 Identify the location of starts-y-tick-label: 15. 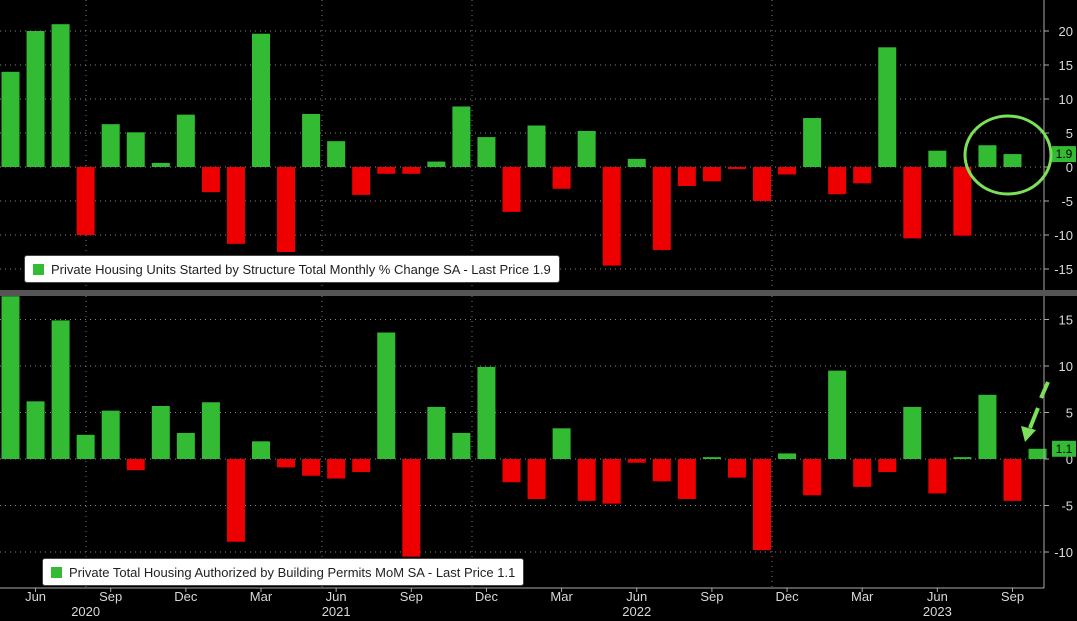
(1066, 65).